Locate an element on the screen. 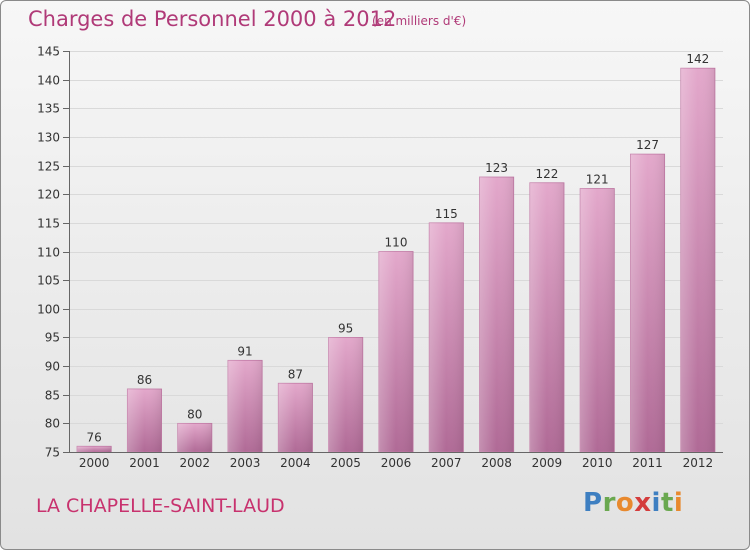  y-tick-label: 90 is located at coordinates (52, 367).